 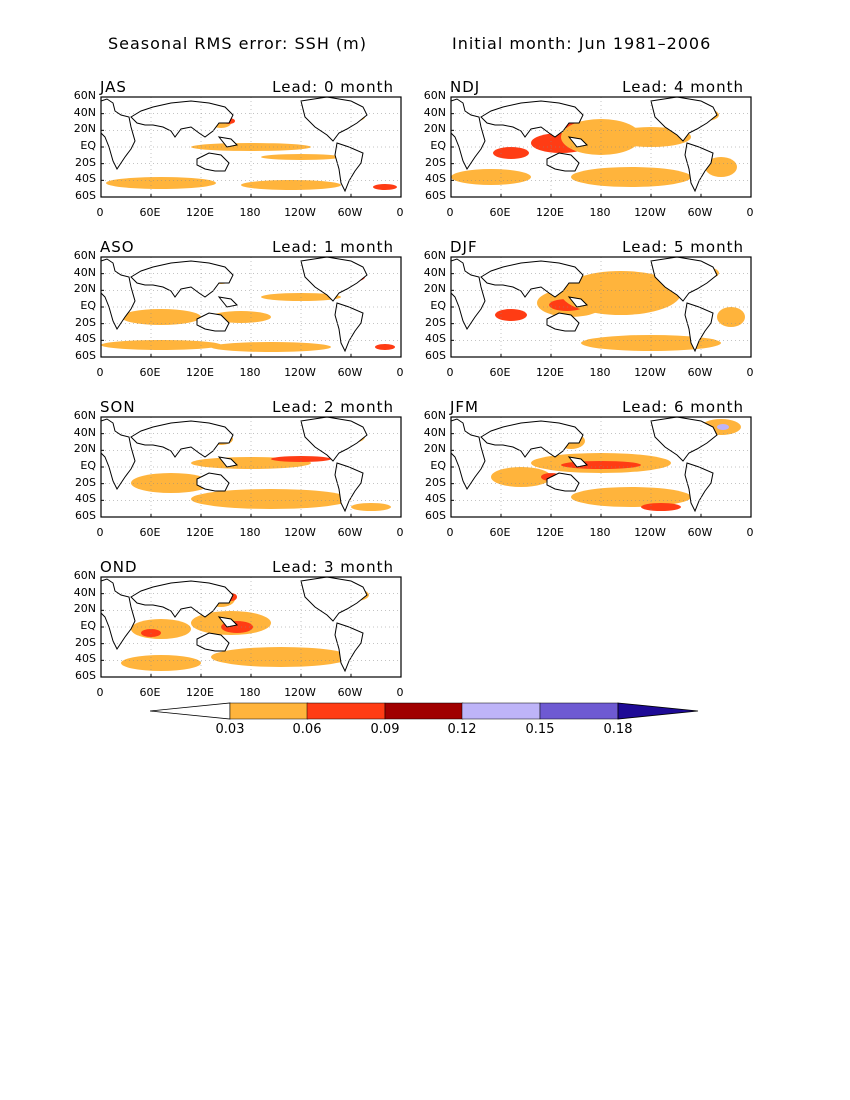 What do you see at coordinates (307, 729) in the screenshot?
I see `colorbar-label: 0.06` at bounding box center [307, 729].